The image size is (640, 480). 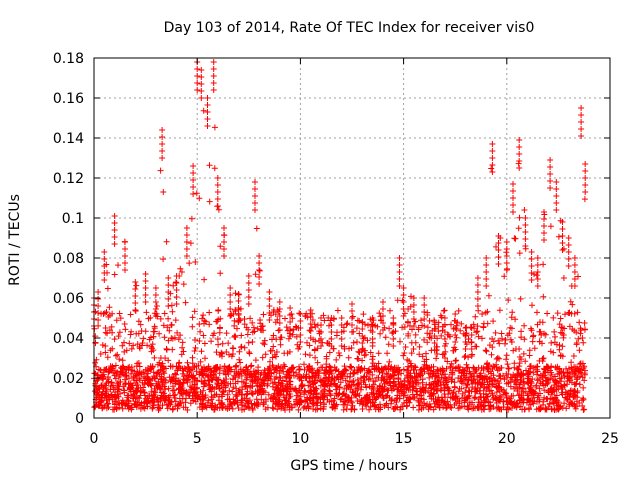 I want to click on y-tick-label: 0.08, so click(x=68, y=259).